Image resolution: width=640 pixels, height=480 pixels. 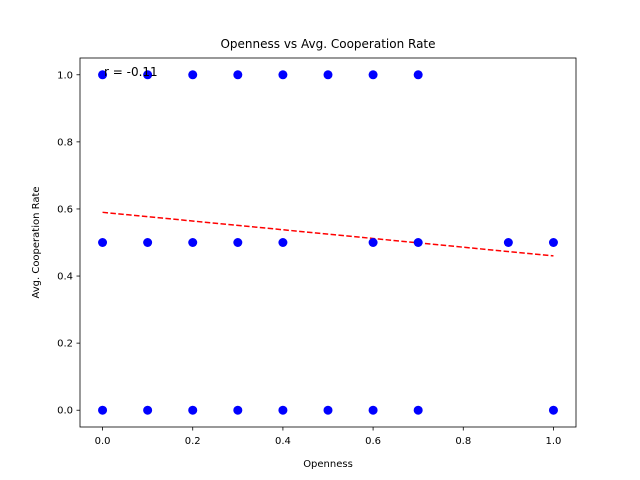 I want to click on x-tick-label: 1.0, so click(x=554, y=441).